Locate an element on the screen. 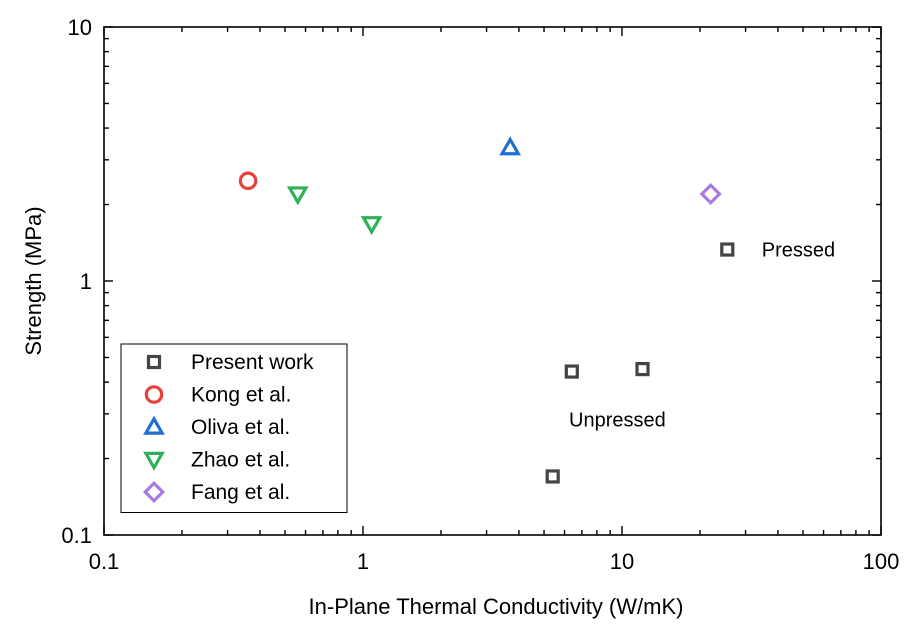  y-tick-label: 10 is located at coordinates (80, 27).